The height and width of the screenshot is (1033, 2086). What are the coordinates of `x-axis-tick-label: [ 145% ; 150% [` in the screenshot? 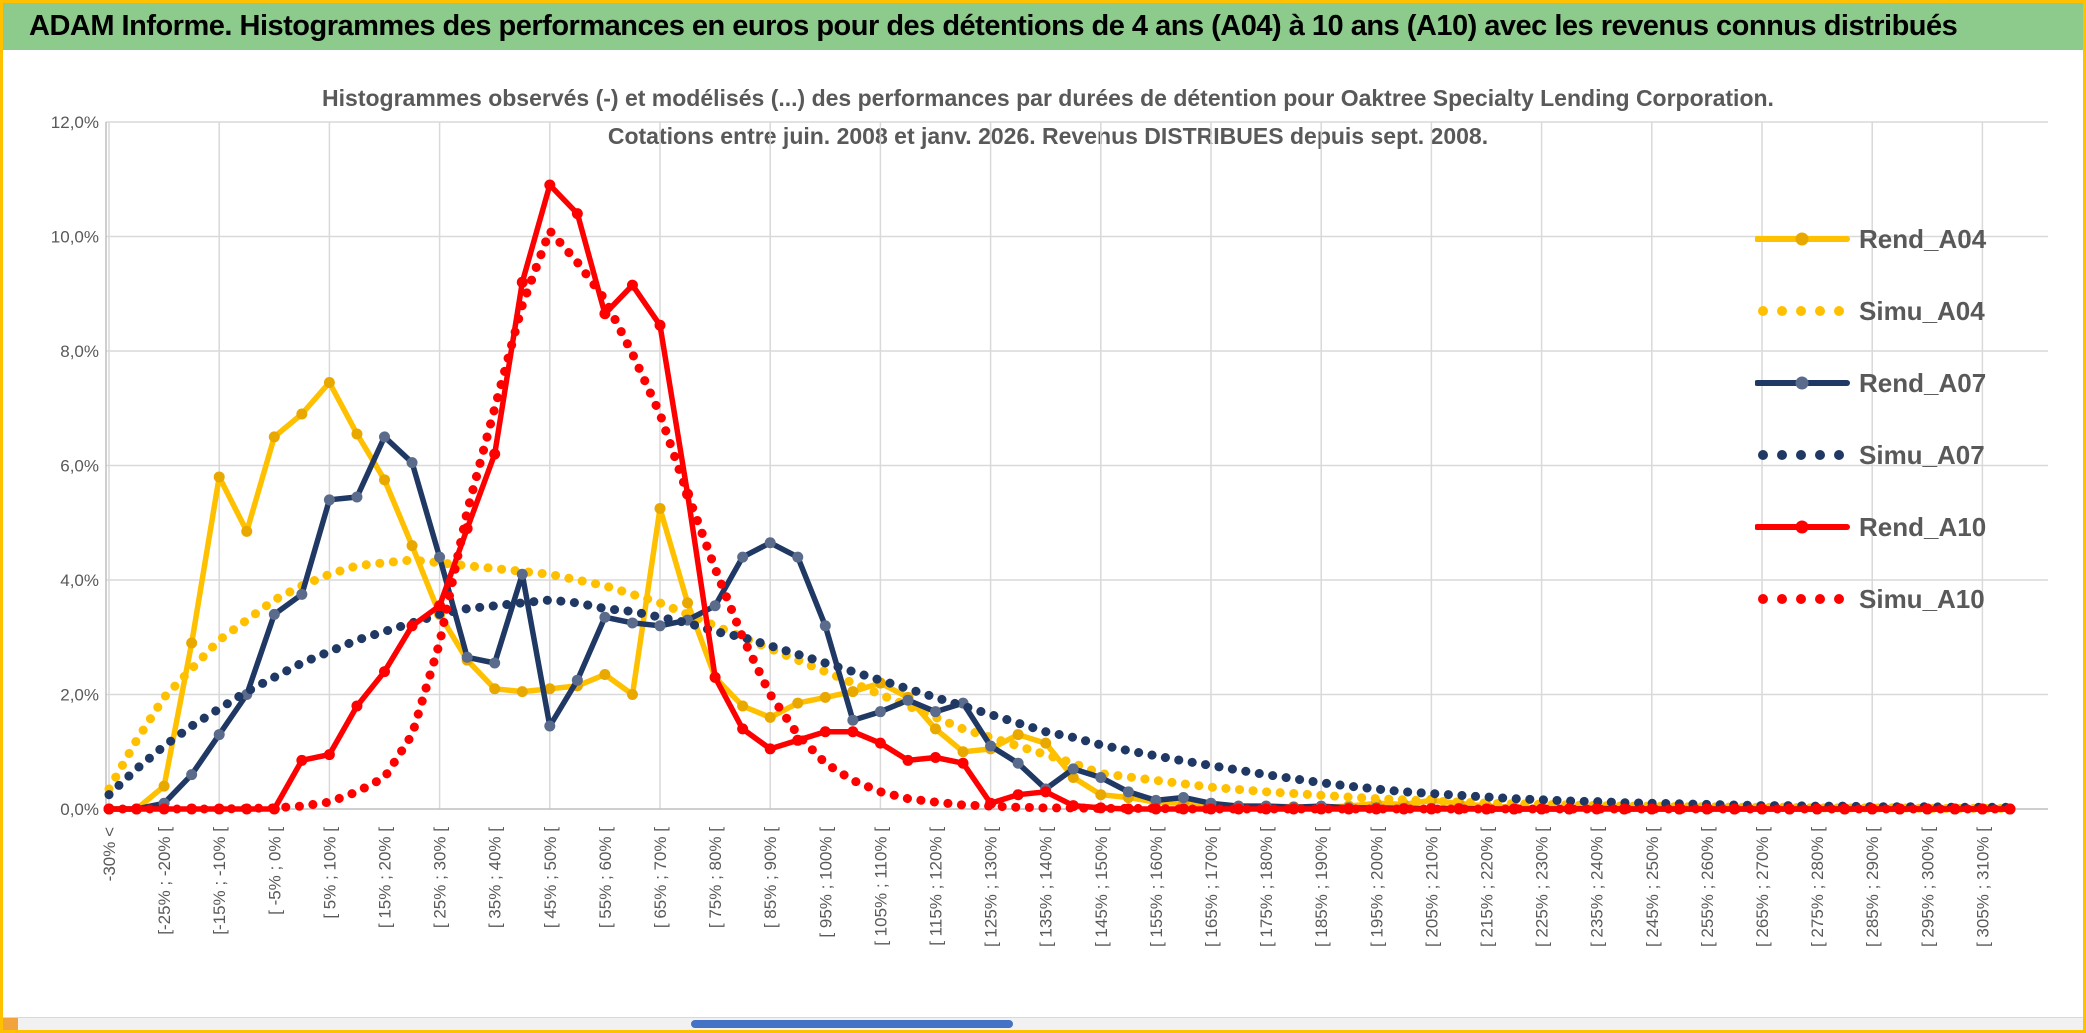 It's located at (1101, 887).